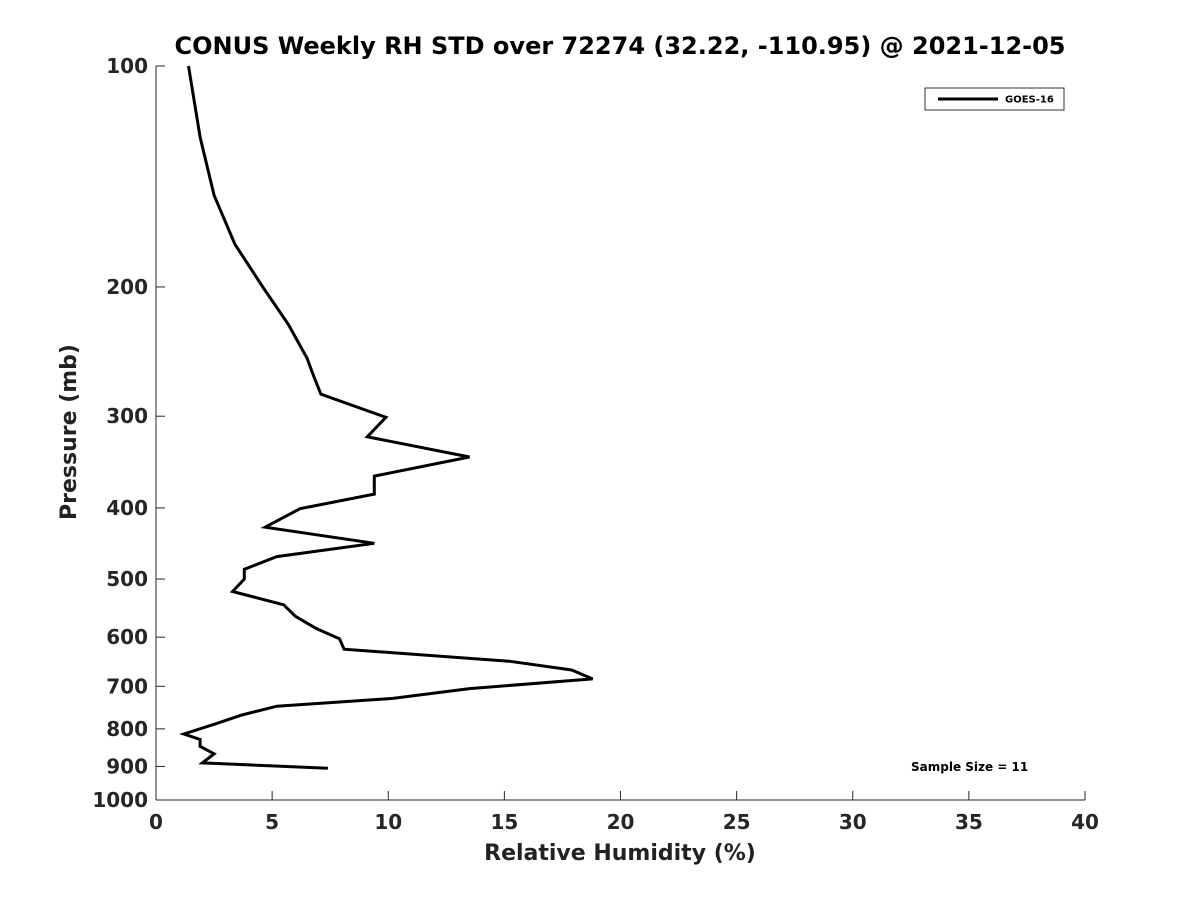 Image resolution: width=1200 pixels, height=900 pixels. Describe the element at coordinates (620, 853) in the screenshot. I see `x-axis-label: Relative Humidity (%)` at that location.